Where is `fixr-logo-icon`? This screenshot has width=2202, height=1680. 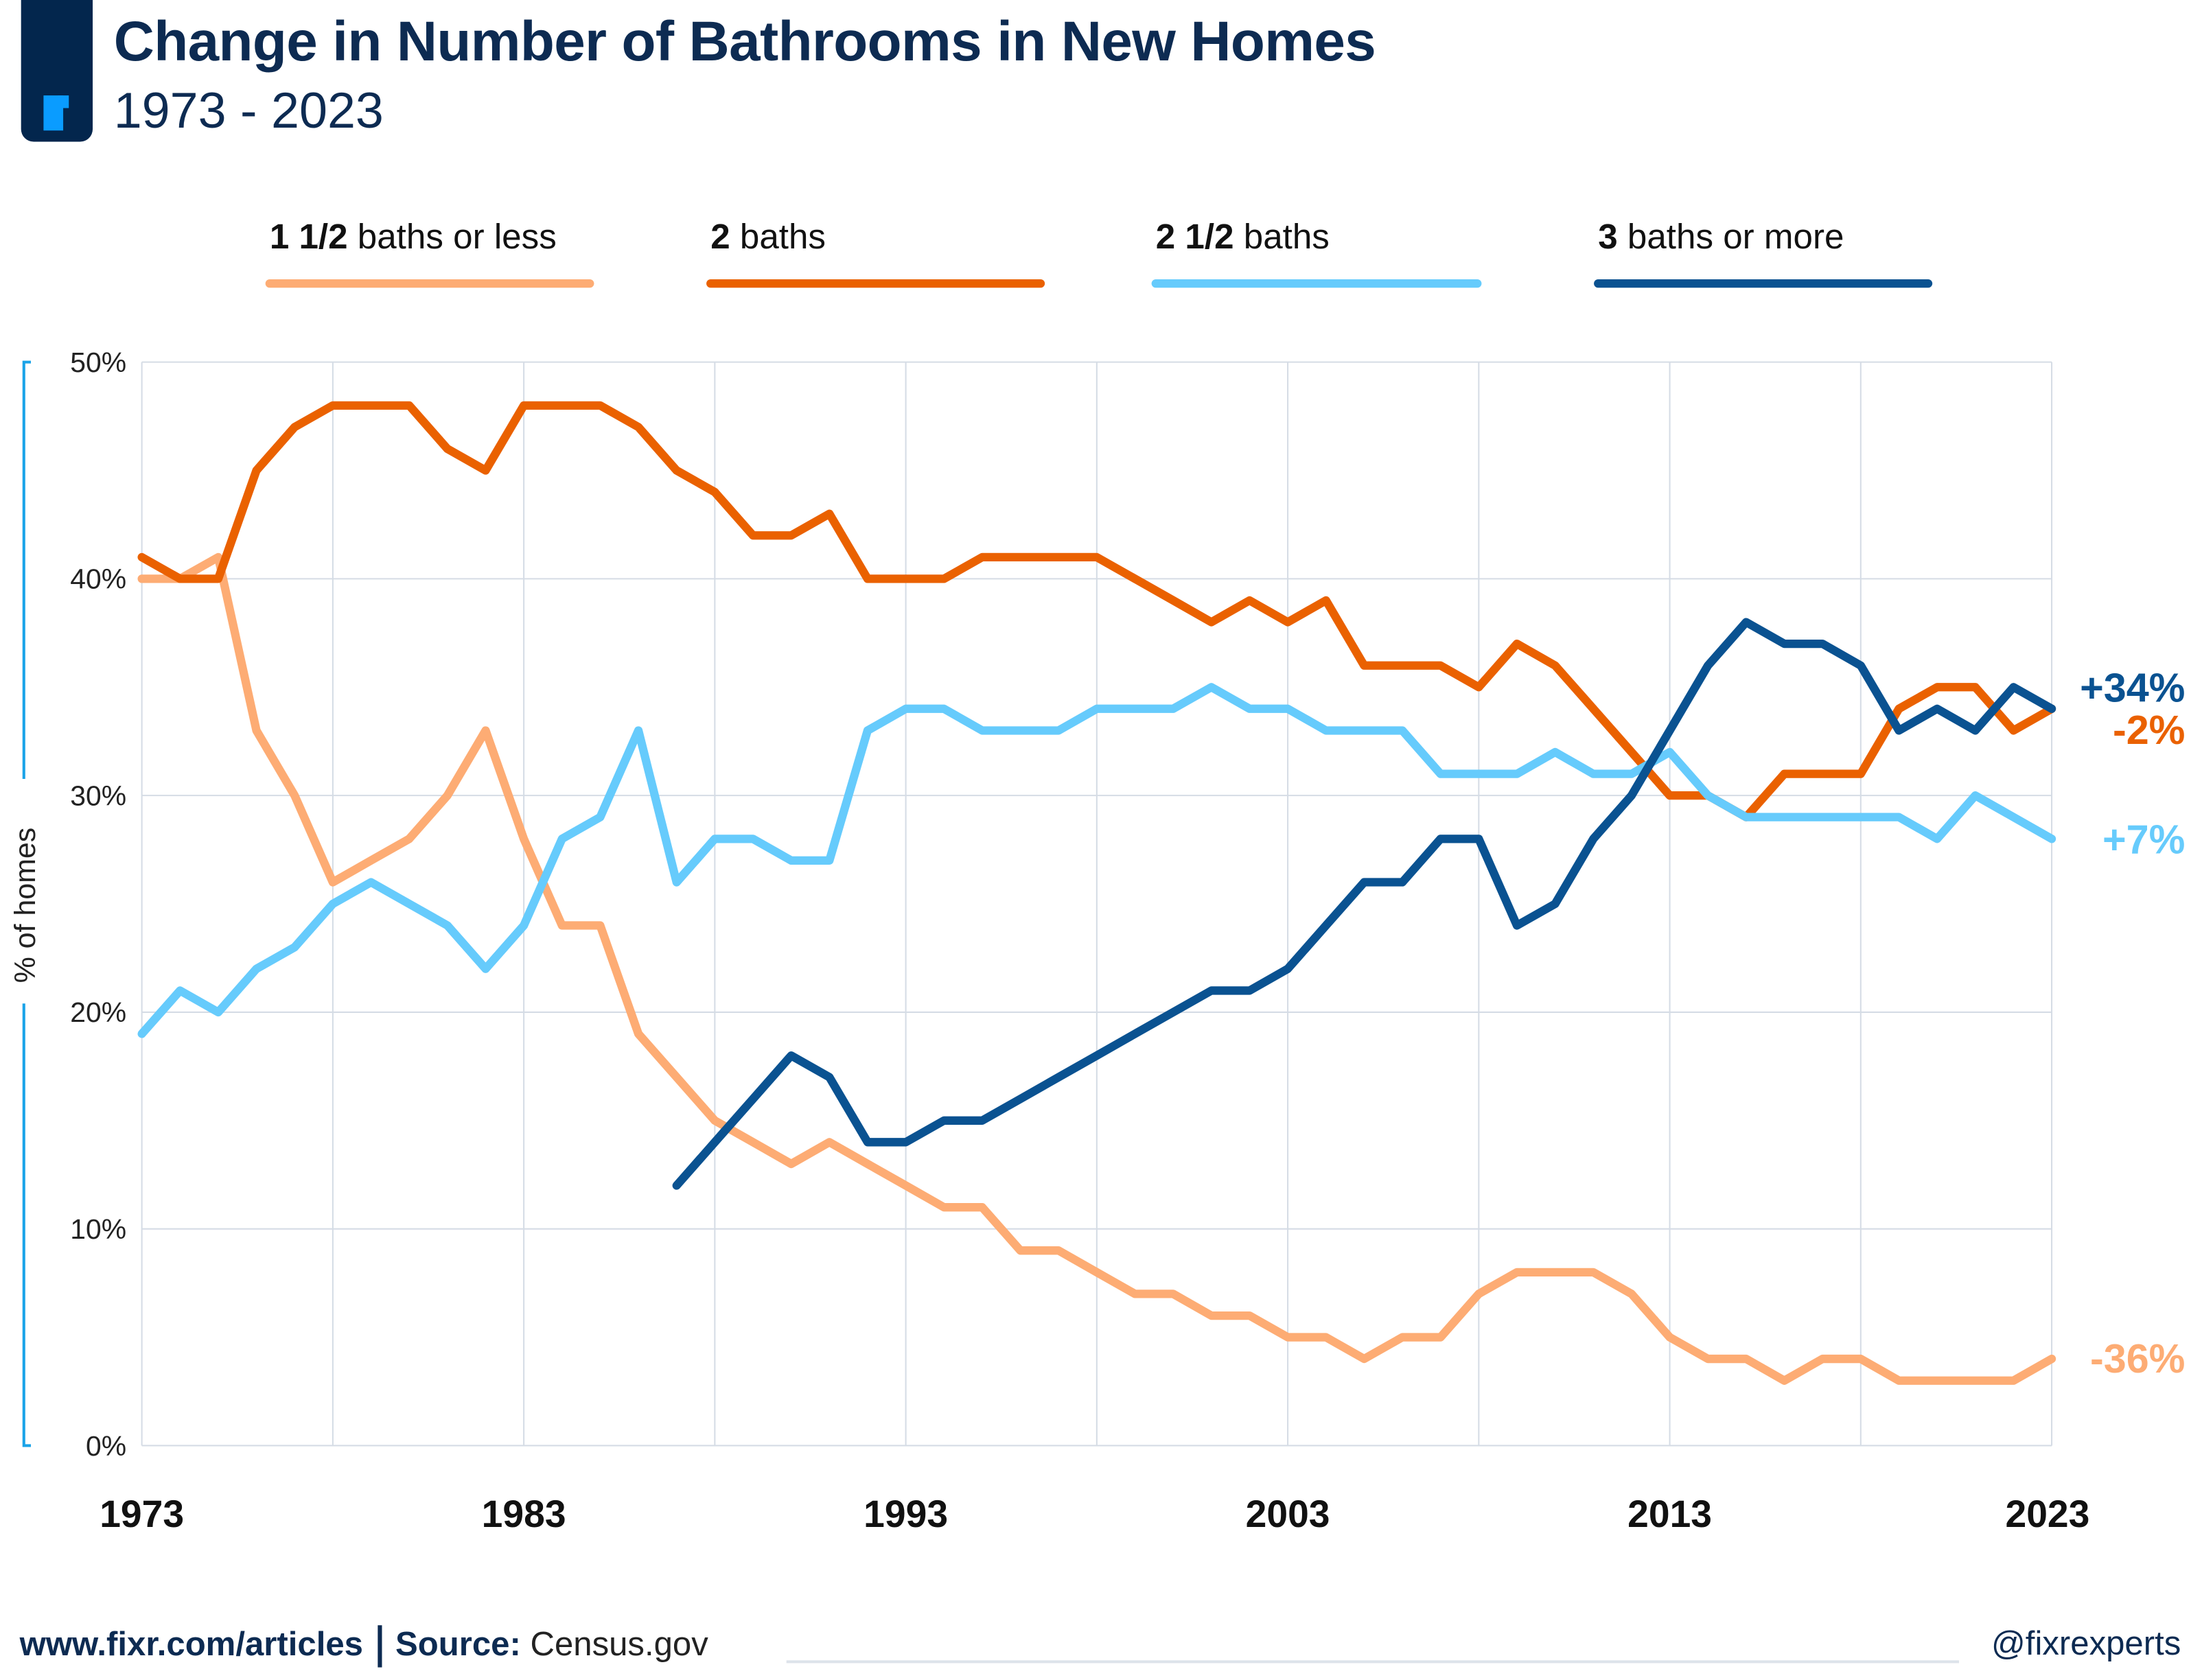 fixr-logo-icon is located at coordinates (57, 71).